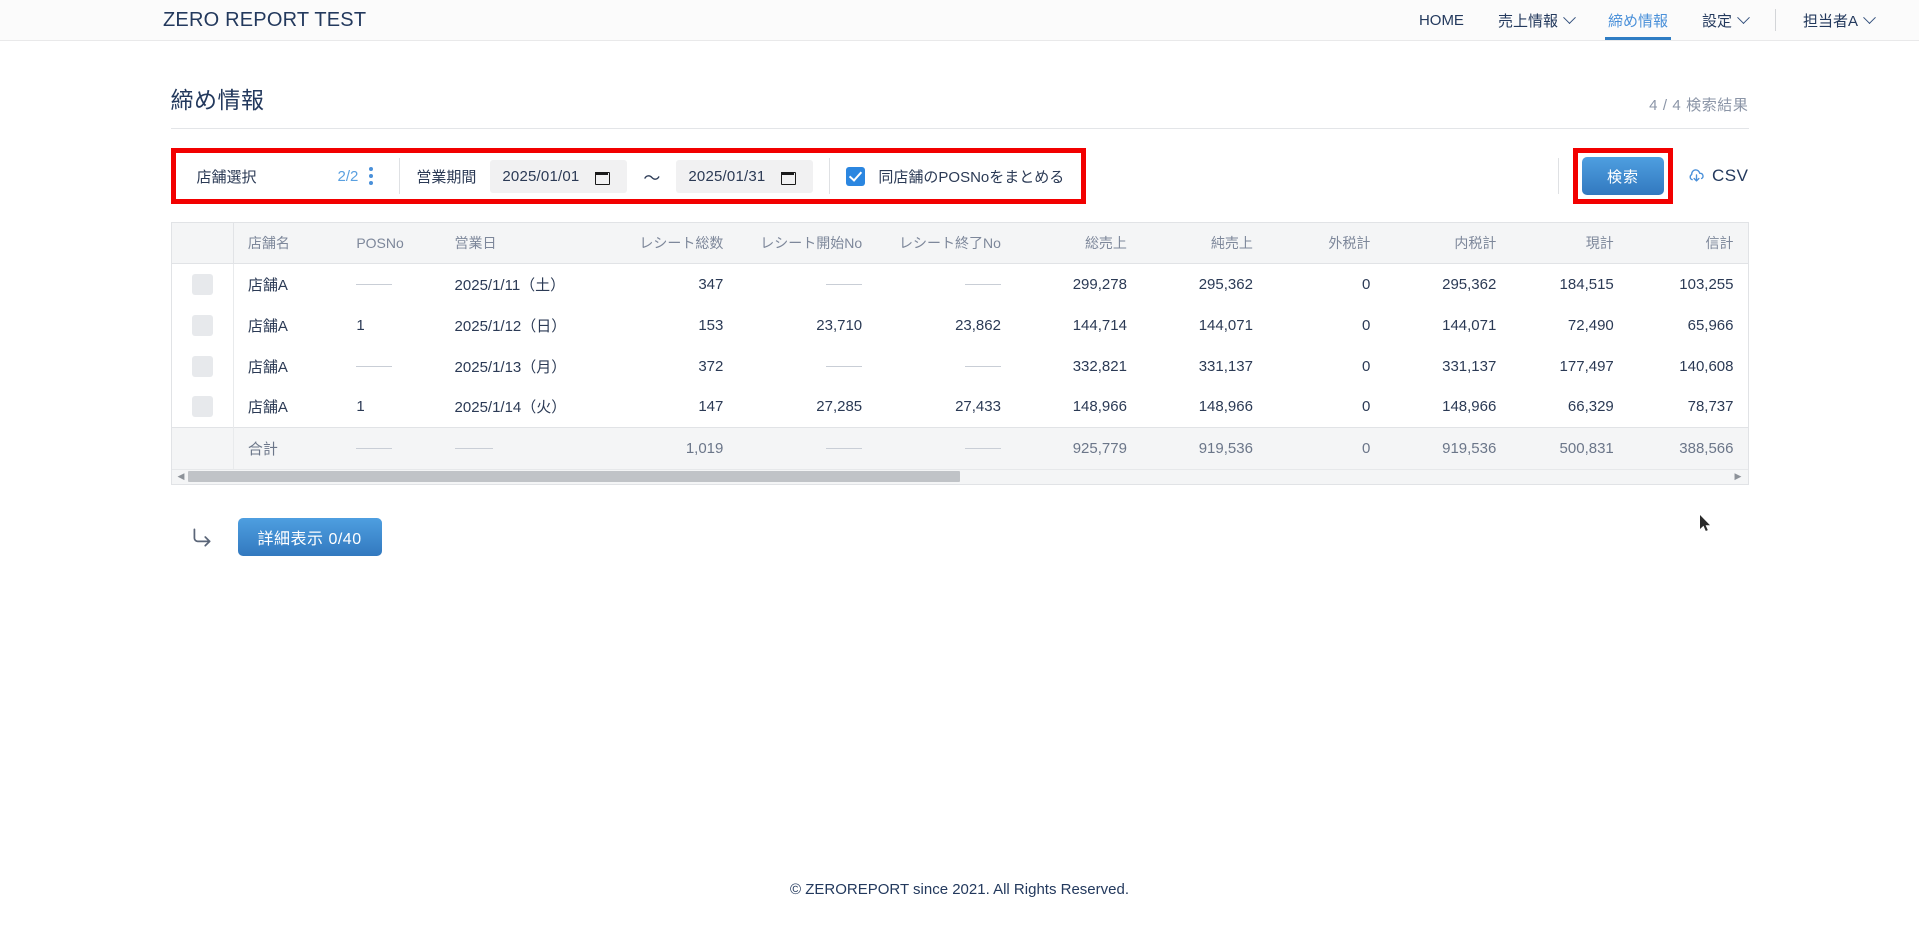  I want to click on date-to-input: 2025/01/31, so click(745, 176).